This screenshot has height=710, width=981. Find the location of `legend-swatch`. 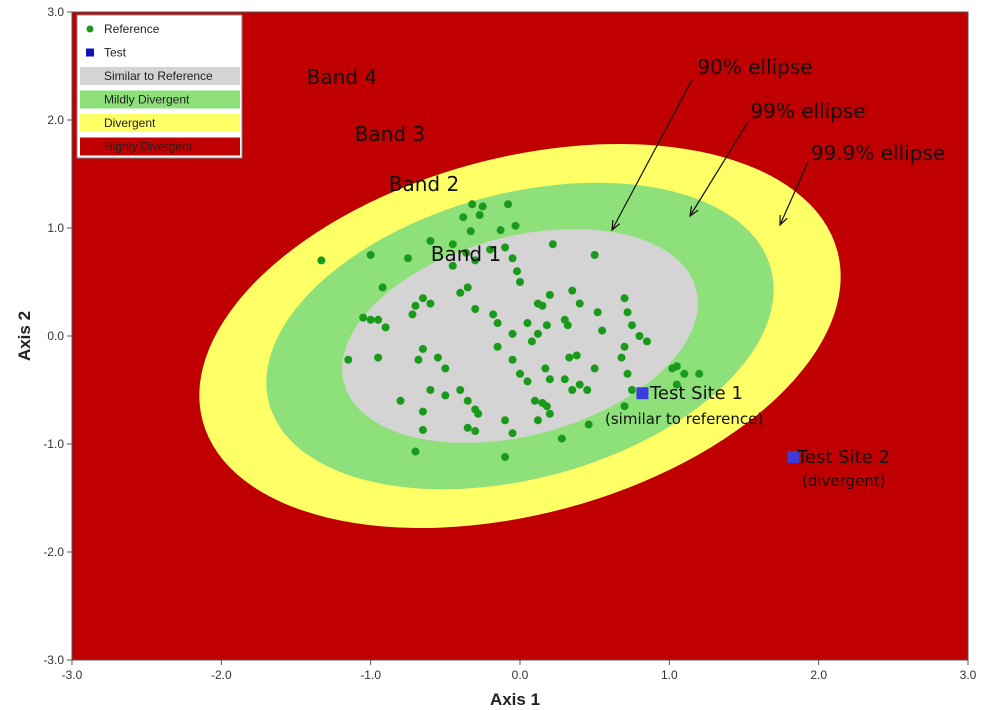

legend-swatch is located at coordinates (160, 76).